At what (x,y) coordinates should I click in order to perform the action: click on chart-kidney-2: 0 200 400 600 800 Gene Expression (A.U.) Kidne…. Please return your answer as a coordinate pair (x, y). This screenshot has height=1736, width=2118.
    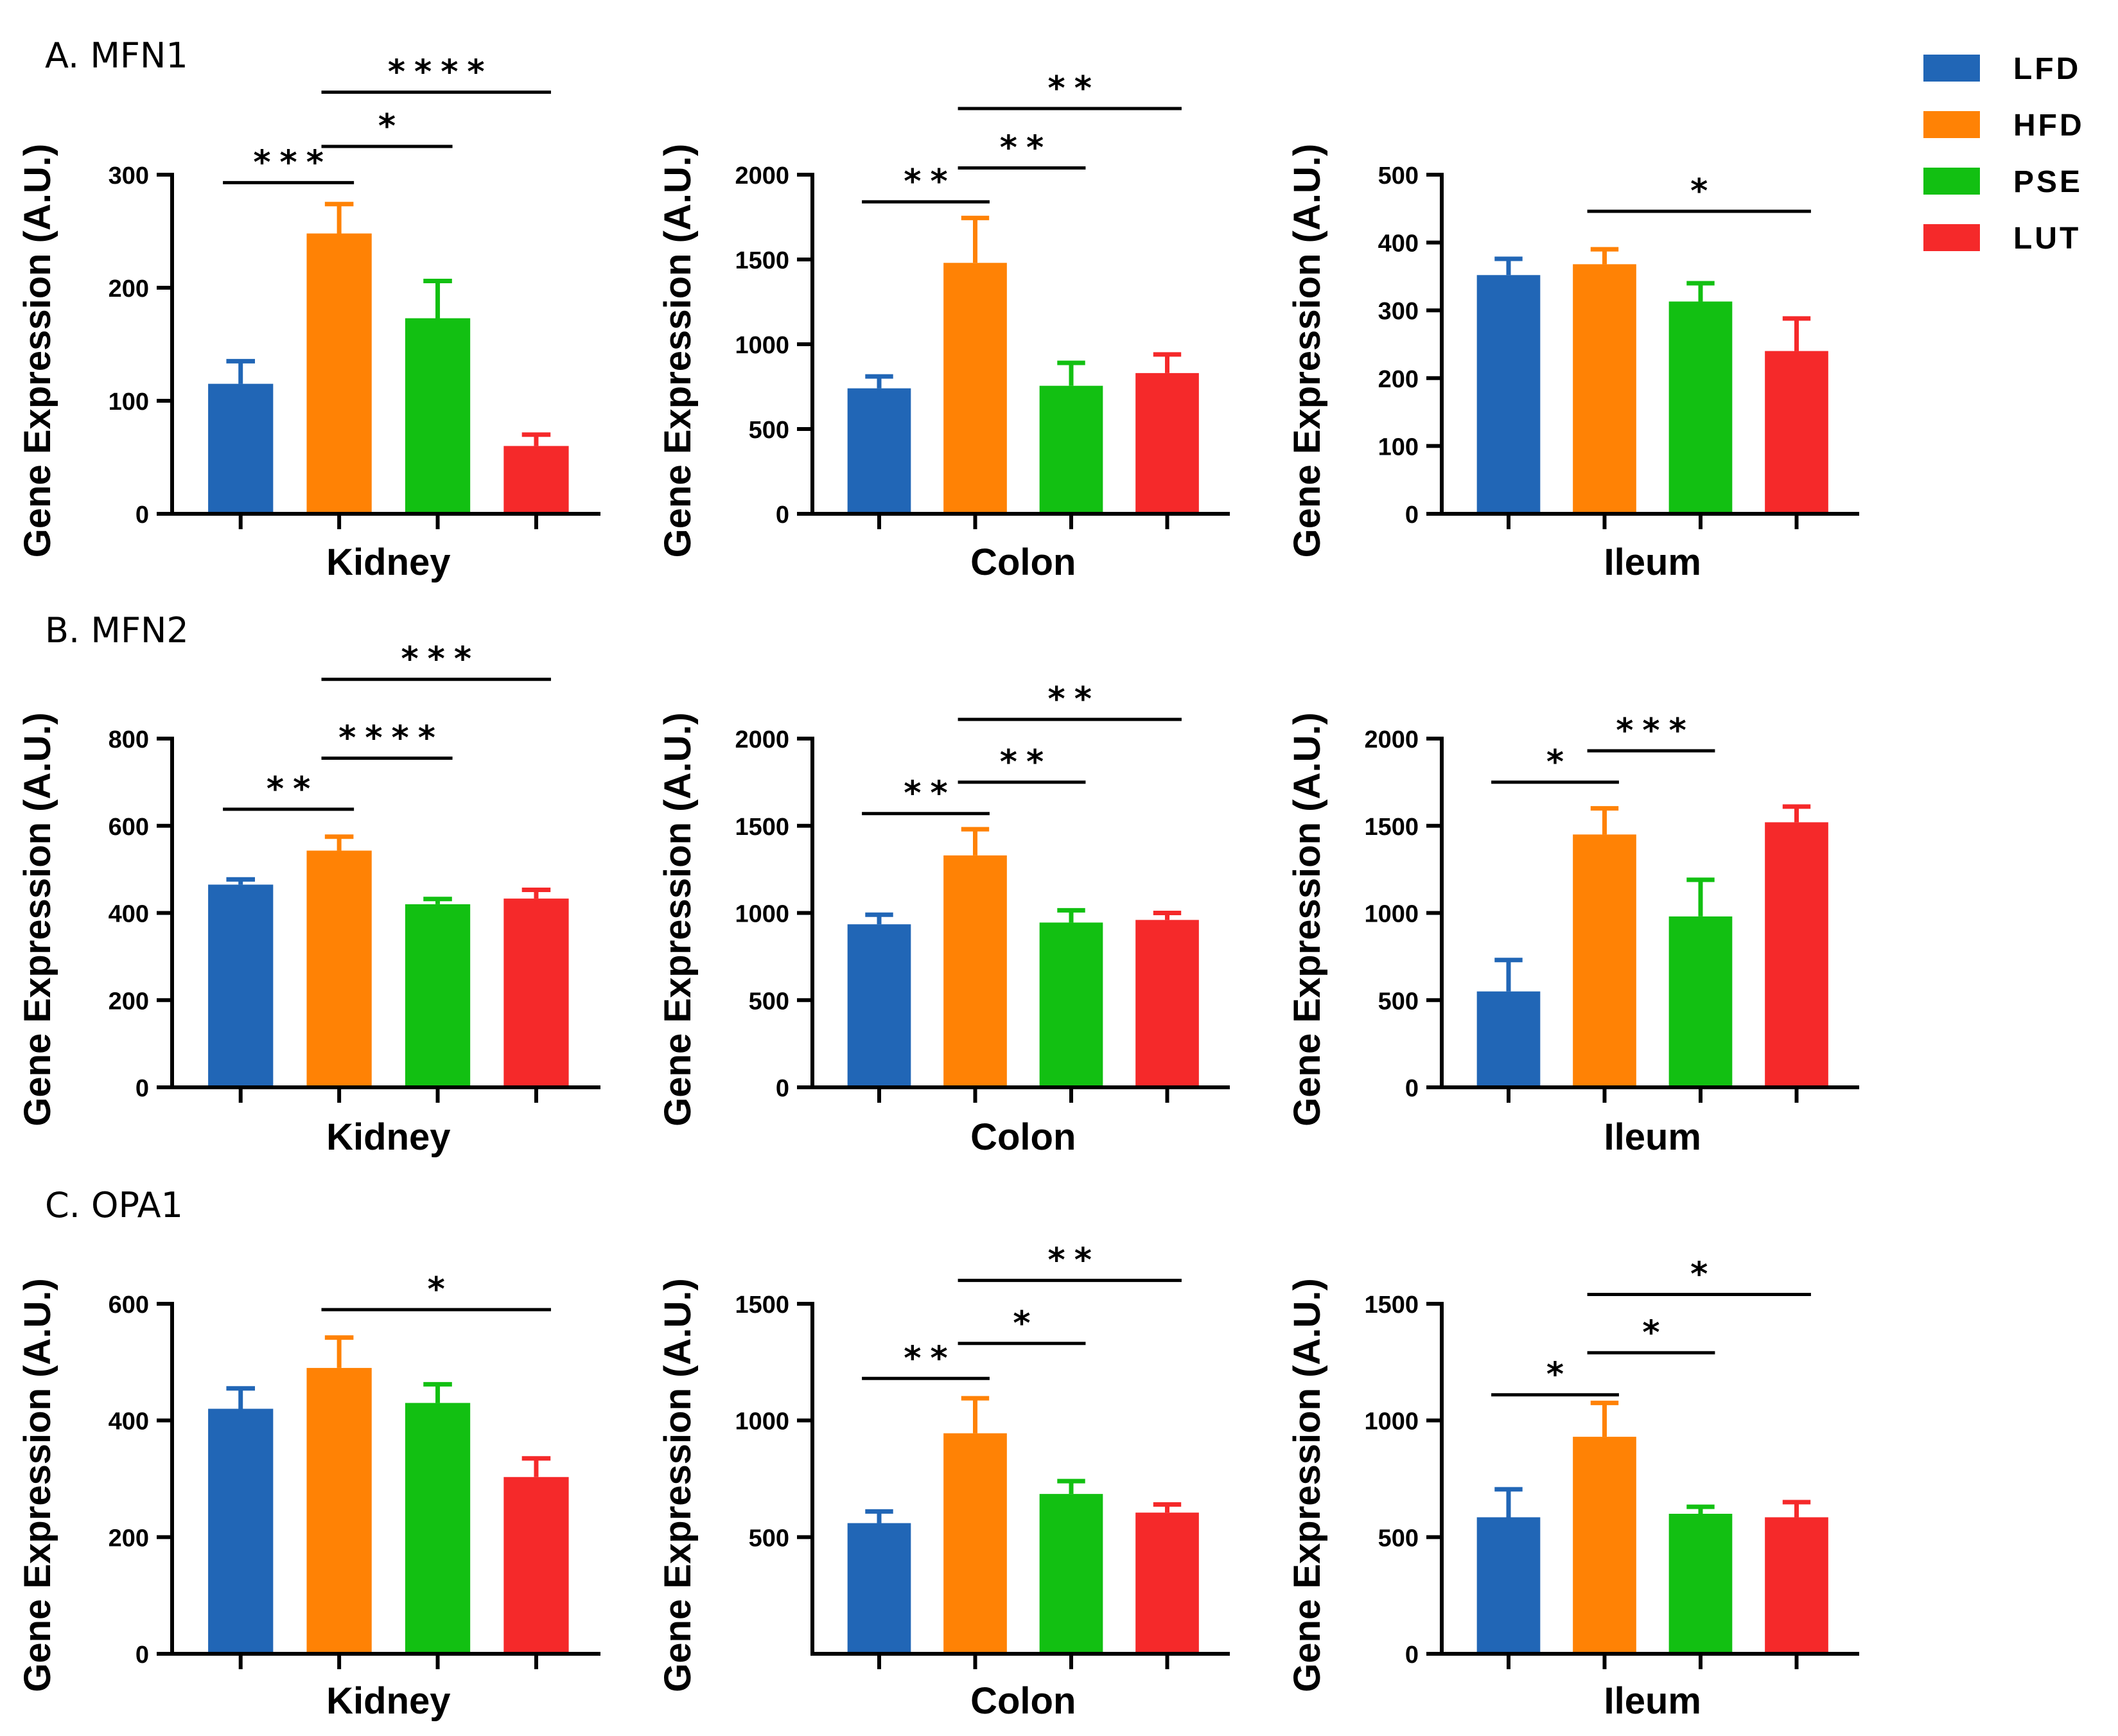
    Looking at the image, I should click on (309, 899).